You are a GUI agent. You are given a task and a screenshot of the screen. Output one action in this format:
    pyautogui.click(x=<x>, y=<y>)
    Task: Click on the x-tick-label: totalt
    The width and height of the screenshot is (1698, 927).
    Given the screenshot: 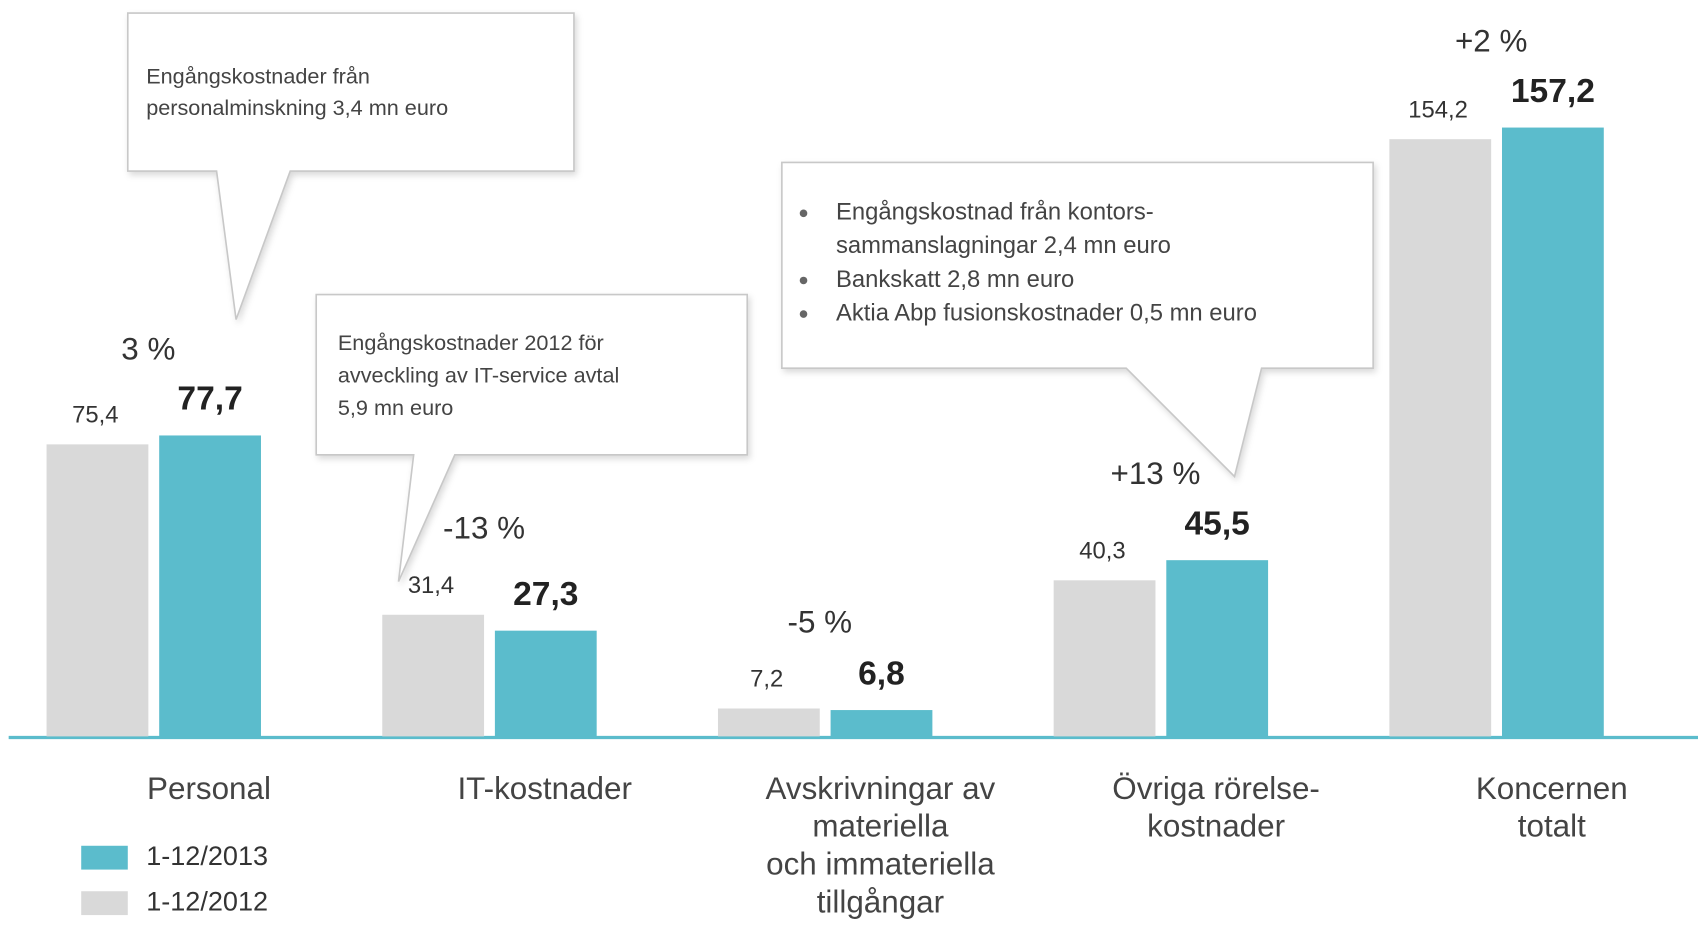 What is the action you would take?
    pyautogui.click(x=1552, y=826)
    